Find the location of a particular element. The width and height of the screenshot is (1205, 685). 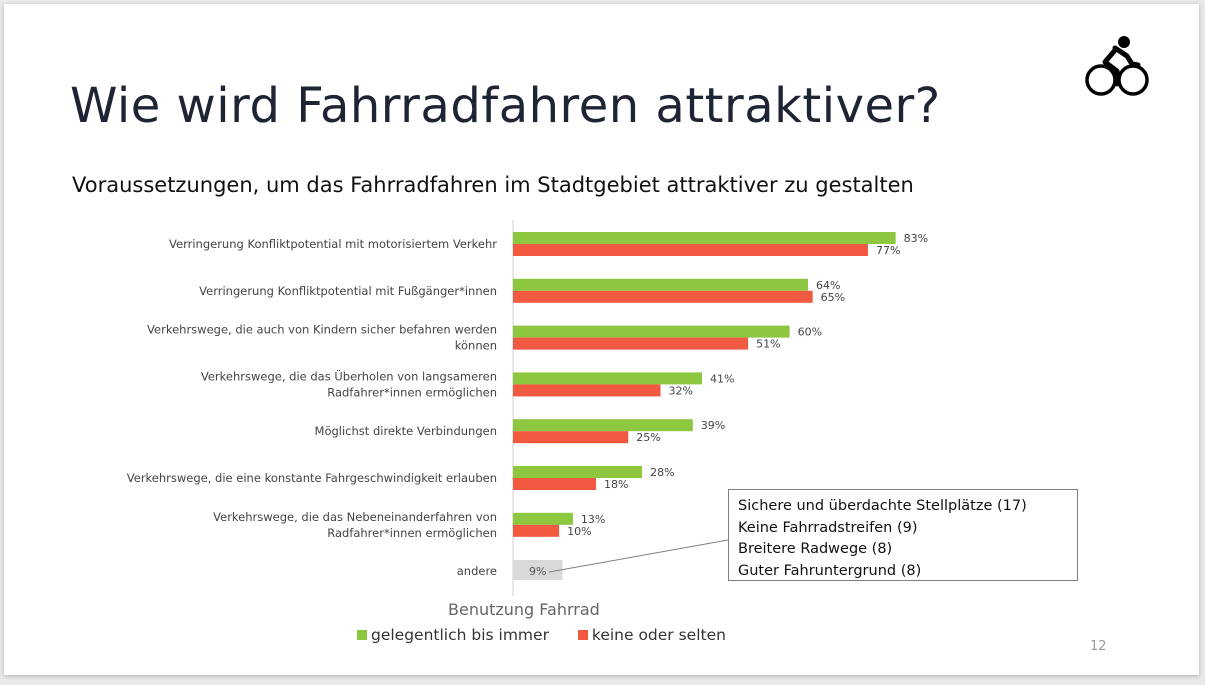

data-label: 77% is located at coordinates (888, 250).